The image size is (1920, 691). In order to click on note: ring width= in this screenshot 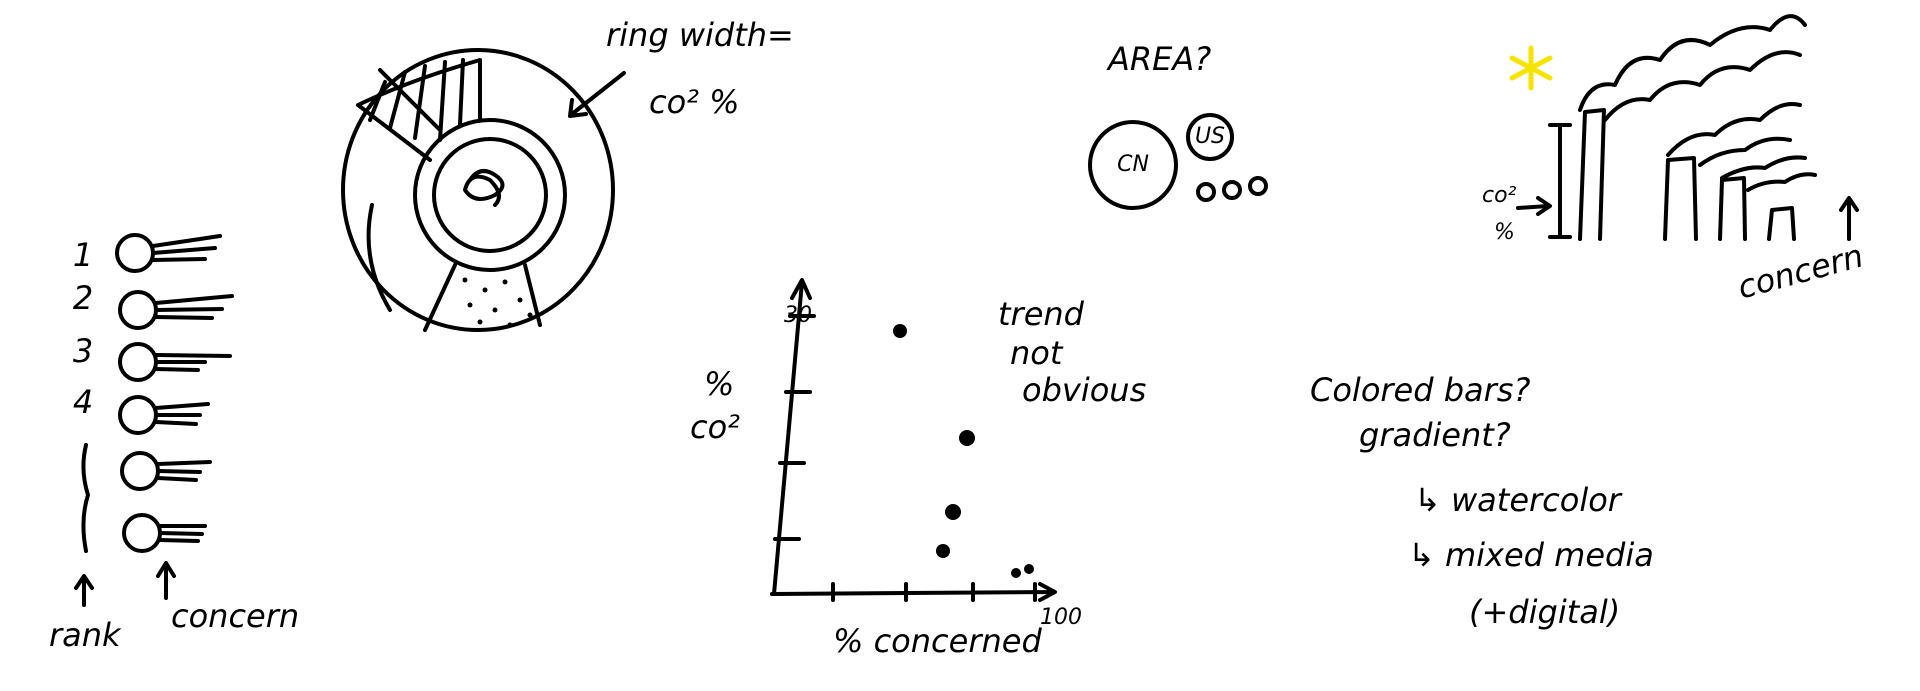, I will do `click(700, 35)`.